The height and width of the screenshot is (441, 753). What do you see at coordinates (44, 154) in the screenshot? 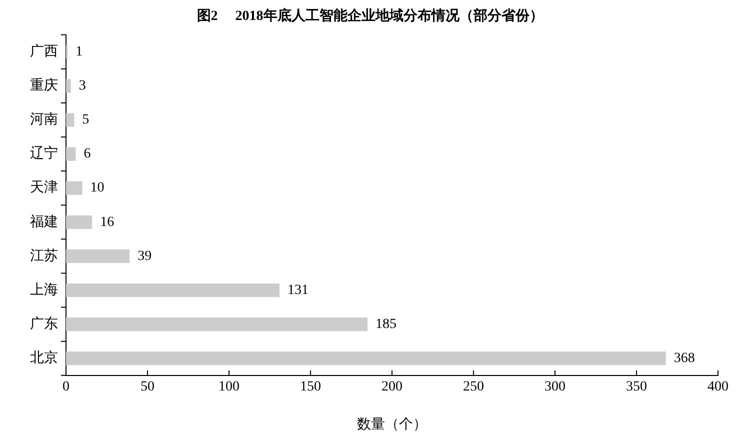
I see `y-tick-label: 辽宁` at bounding box center [44, 154].